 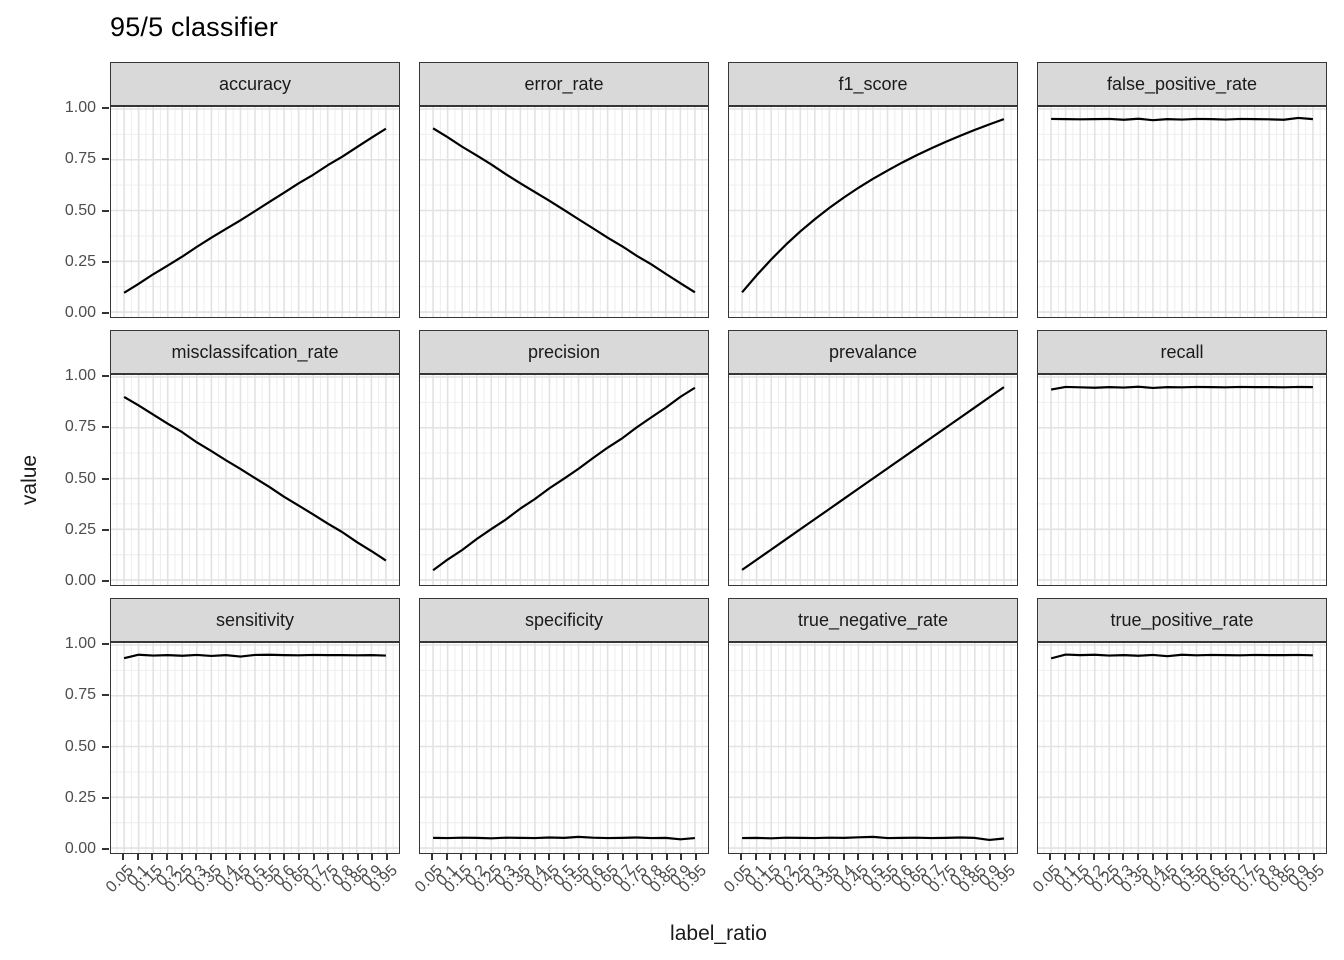 I want to click on facet-strip: precision, so click(x=564, y=352).